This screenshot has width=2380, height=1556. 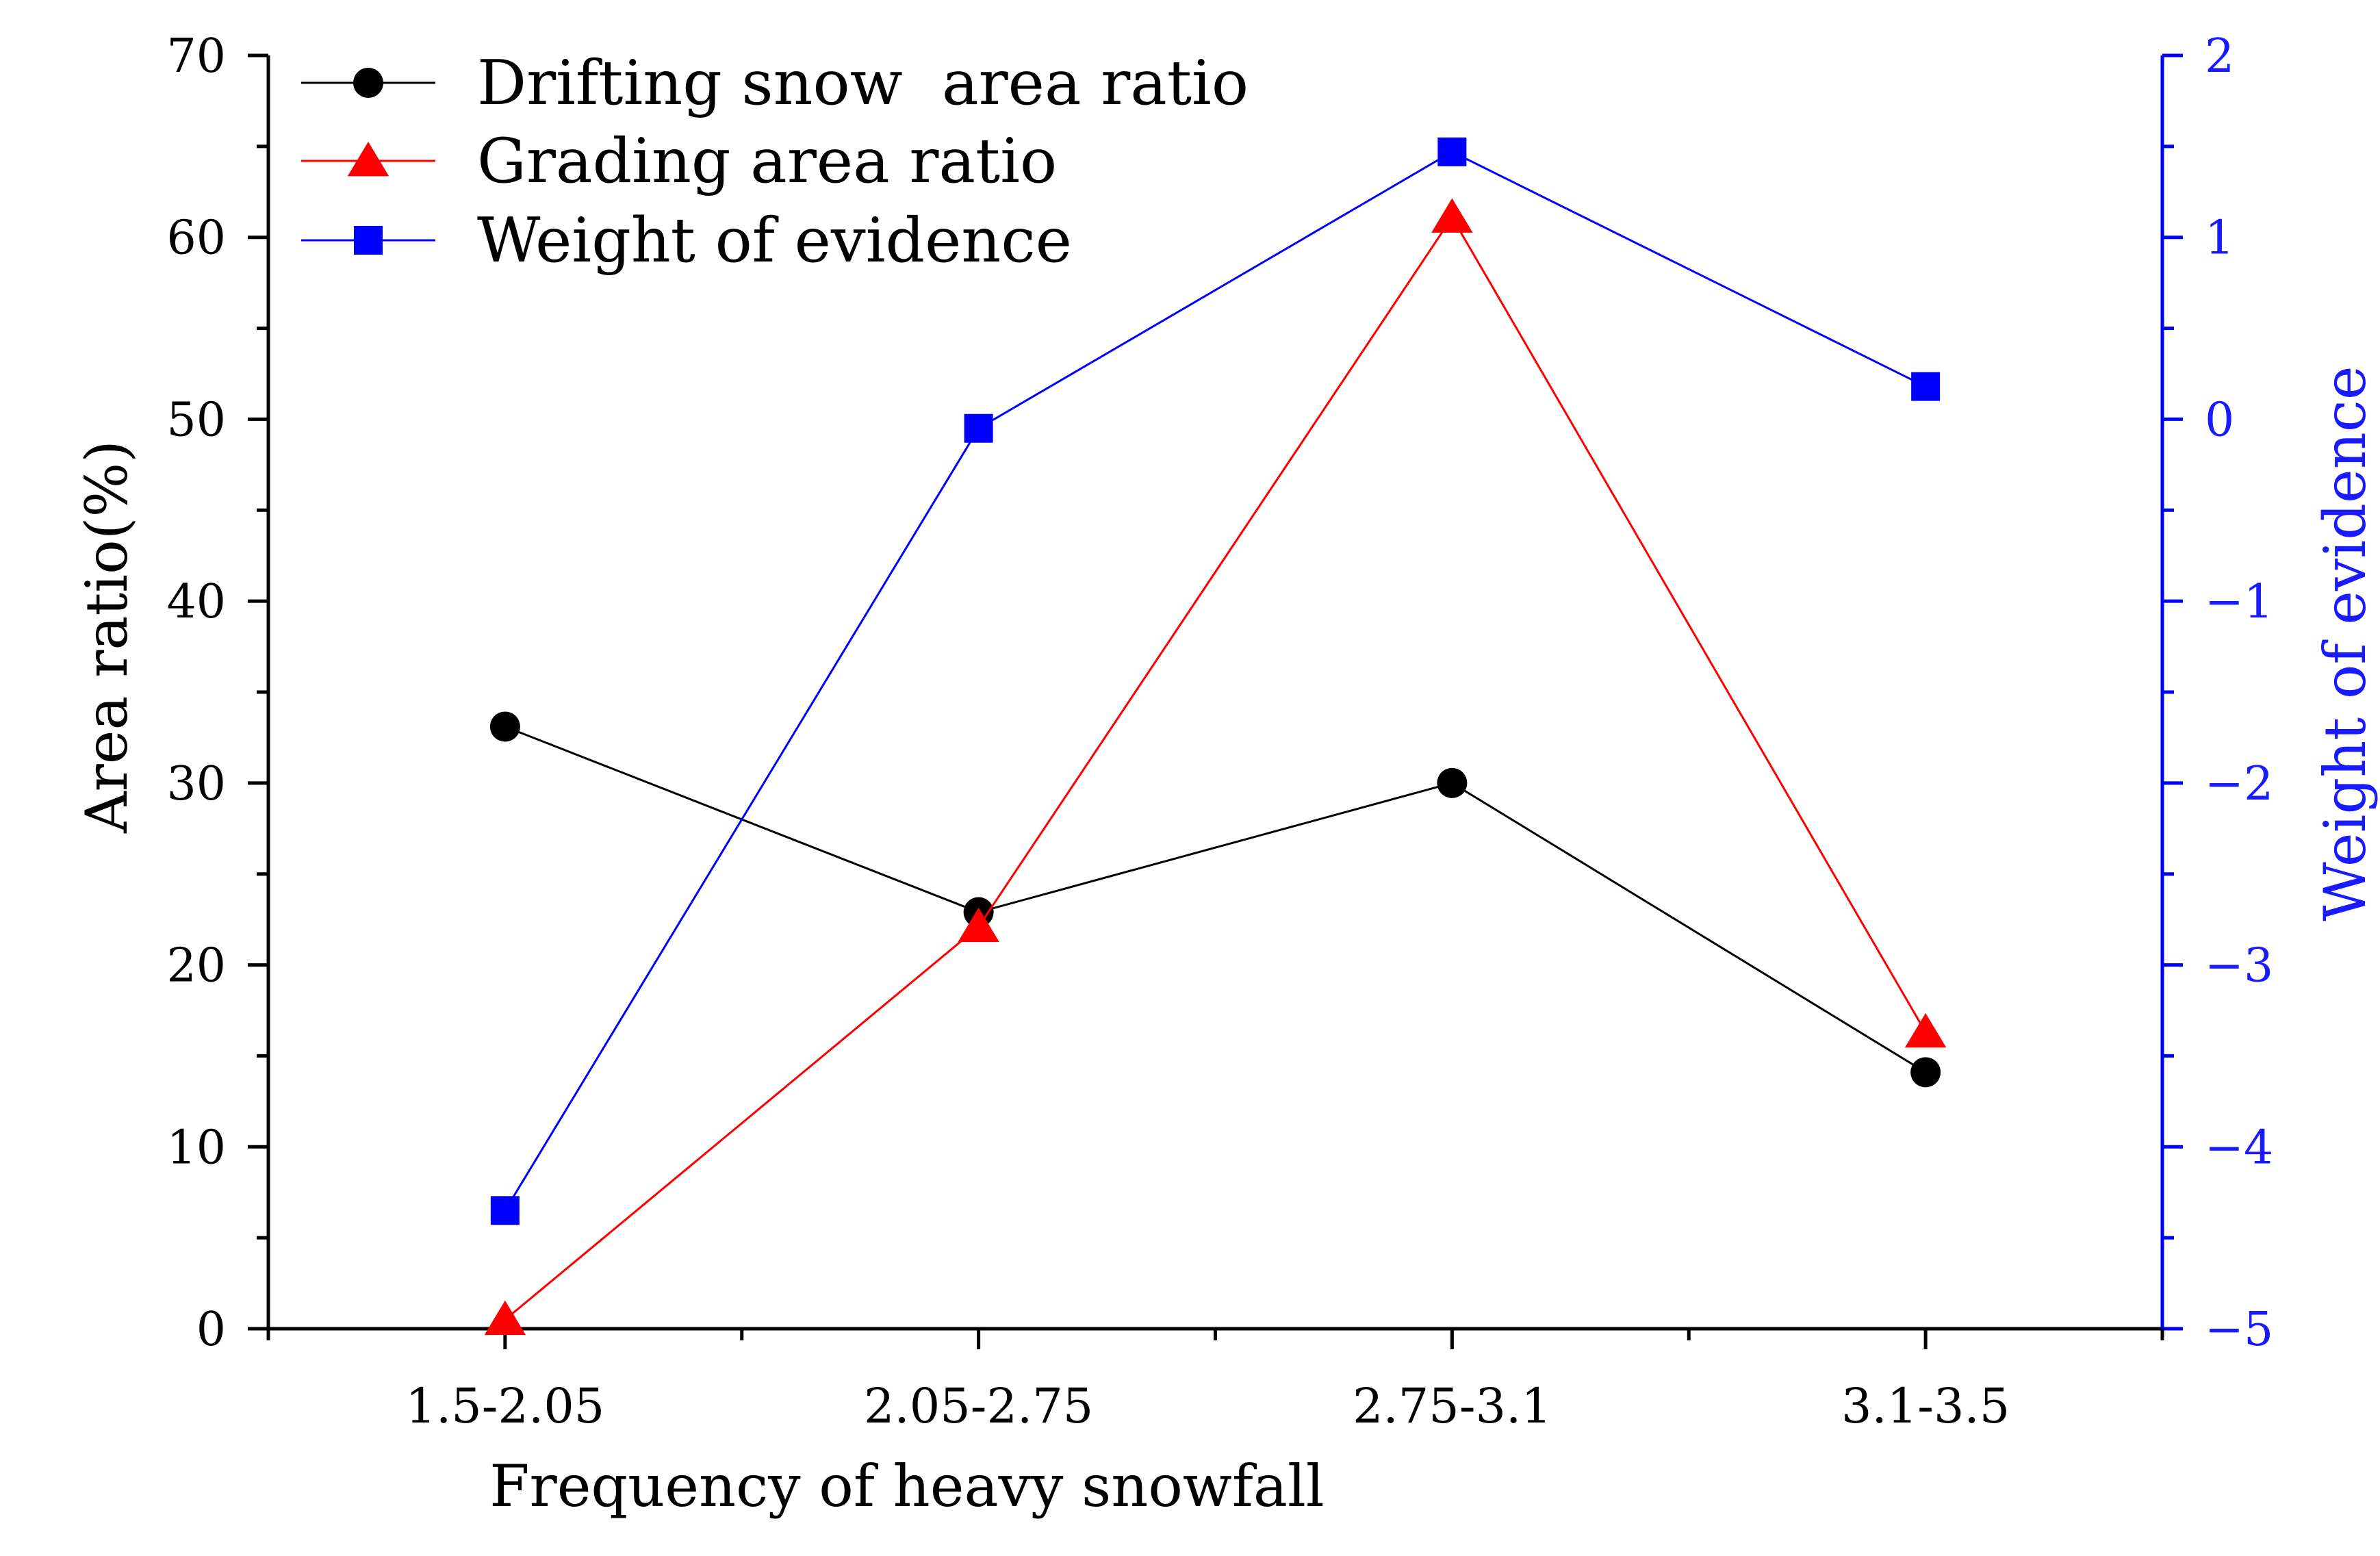 I want to click on left-axis-ticks: 0 10 20 30 40 50 60 70, so click(x=217, y=693).